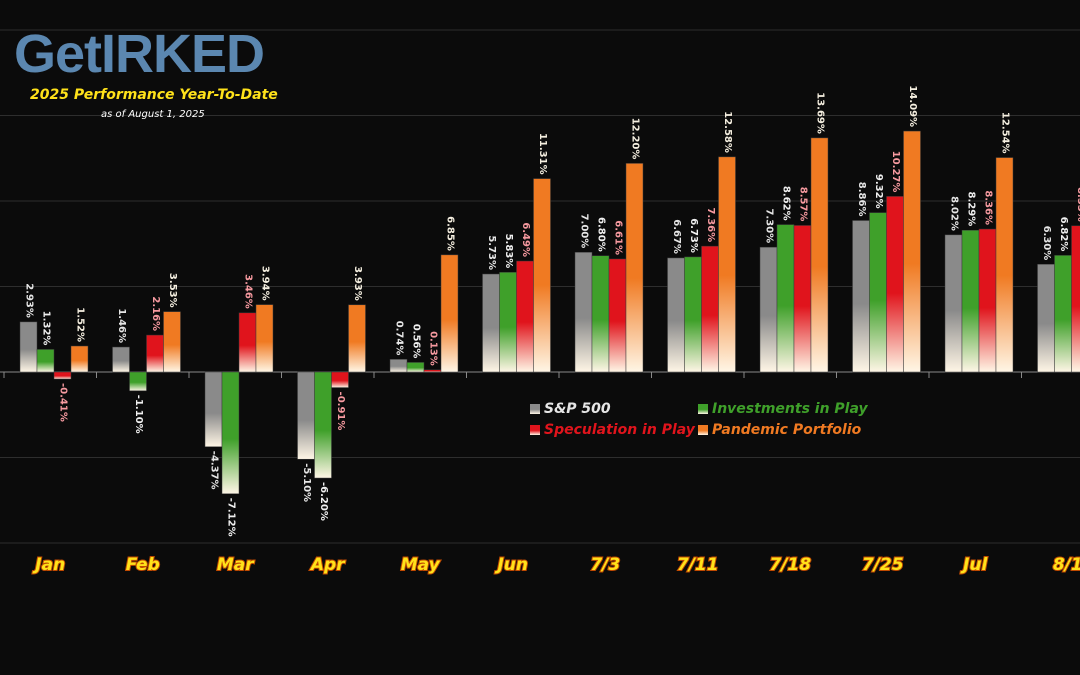 Image resolution: width=1080 pixels, height=675 pixels. Describe the element at coordinates (265, 283) in the screenshot. I see `value-label: 3.94%` at that location.